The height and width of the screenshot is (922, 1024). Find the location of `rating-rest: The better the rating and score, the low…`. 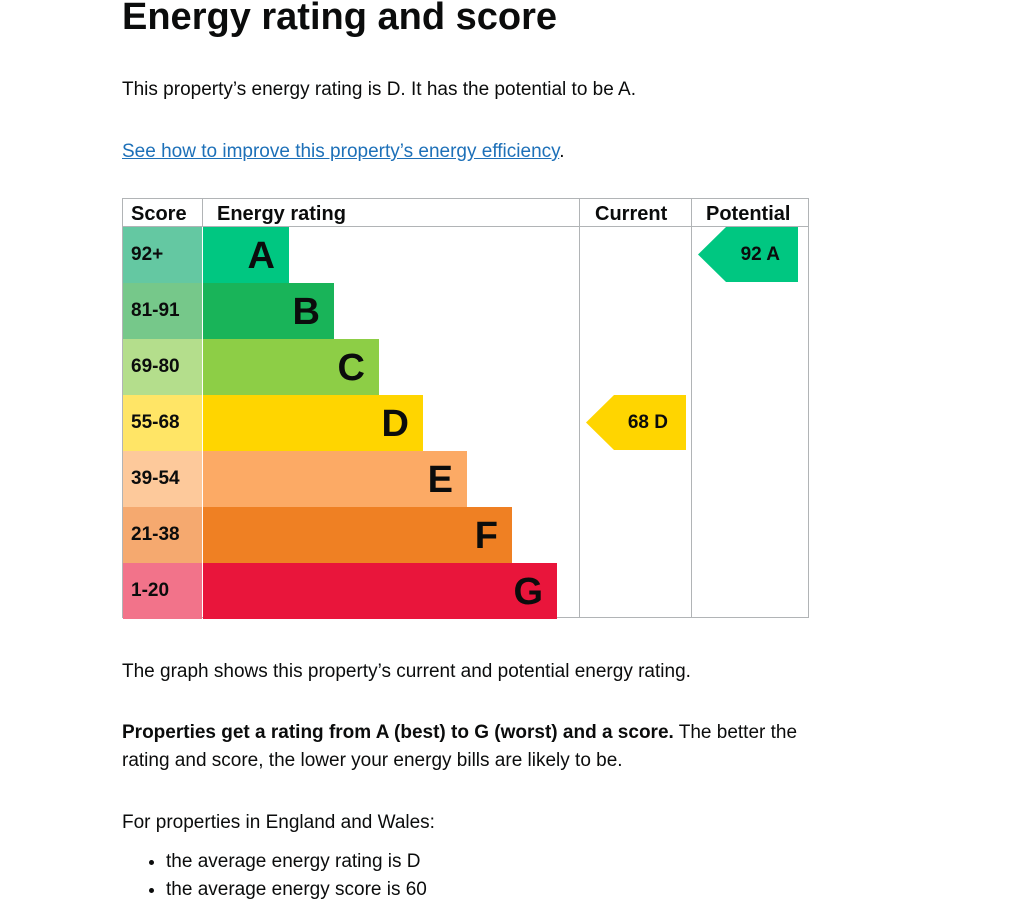

rating-rest: The better the rating and score, the low… is located at coordinates (460, 746).